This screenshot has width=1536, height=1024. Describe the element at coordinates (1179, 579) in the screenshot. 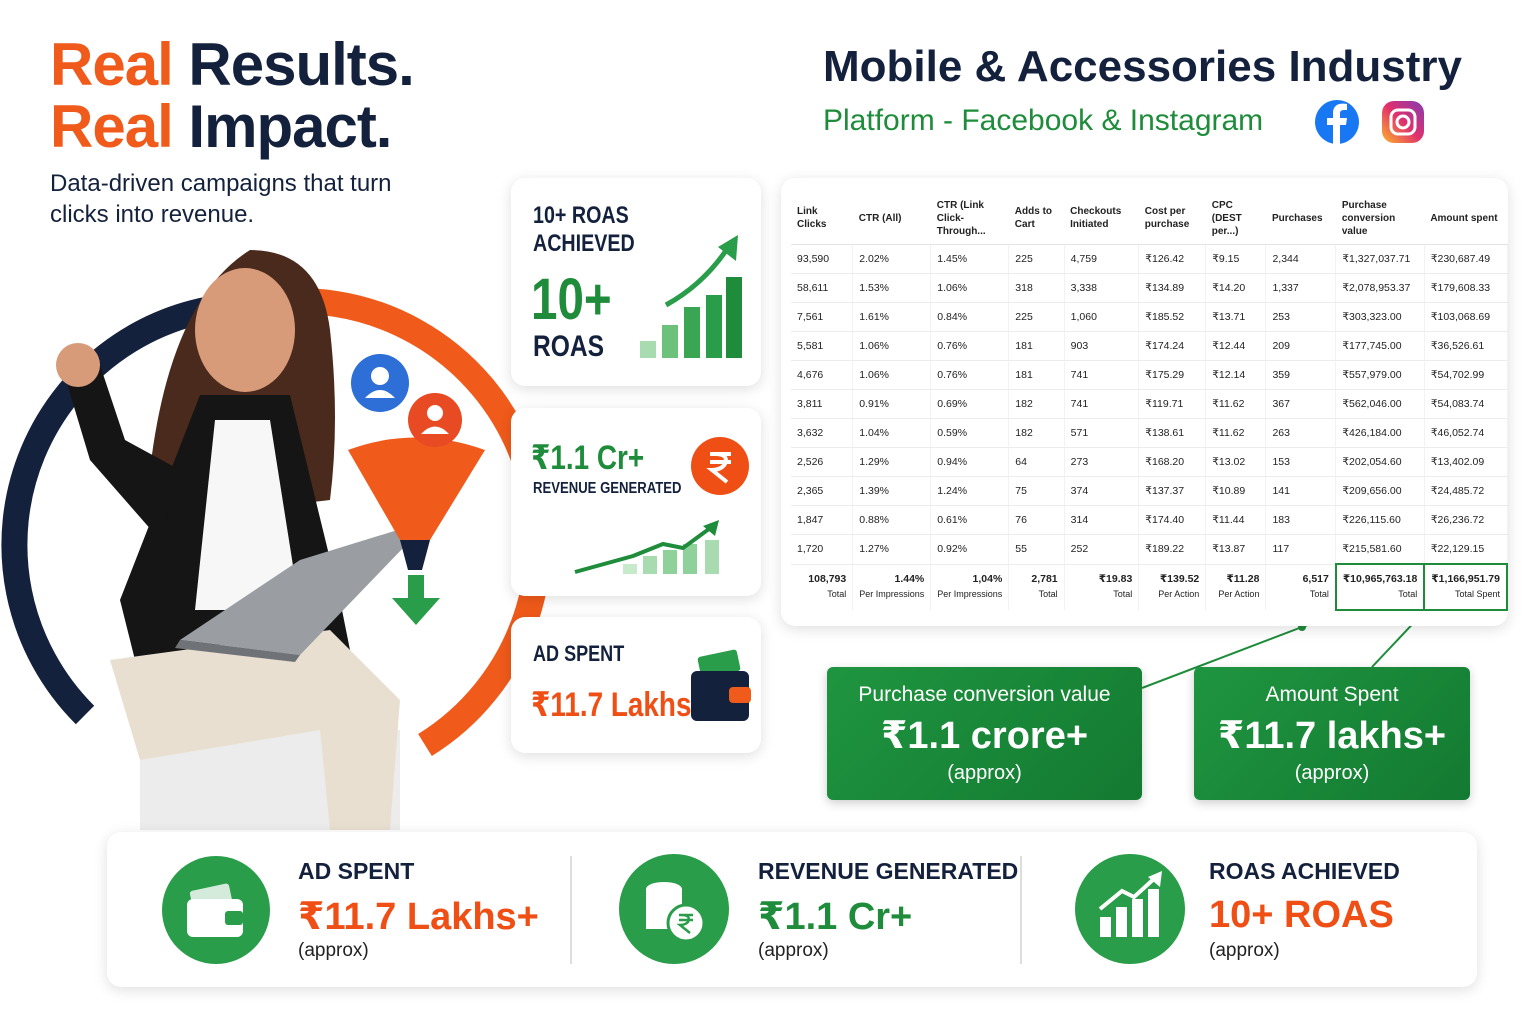

I see `total-value: ₹139.52` at that location.